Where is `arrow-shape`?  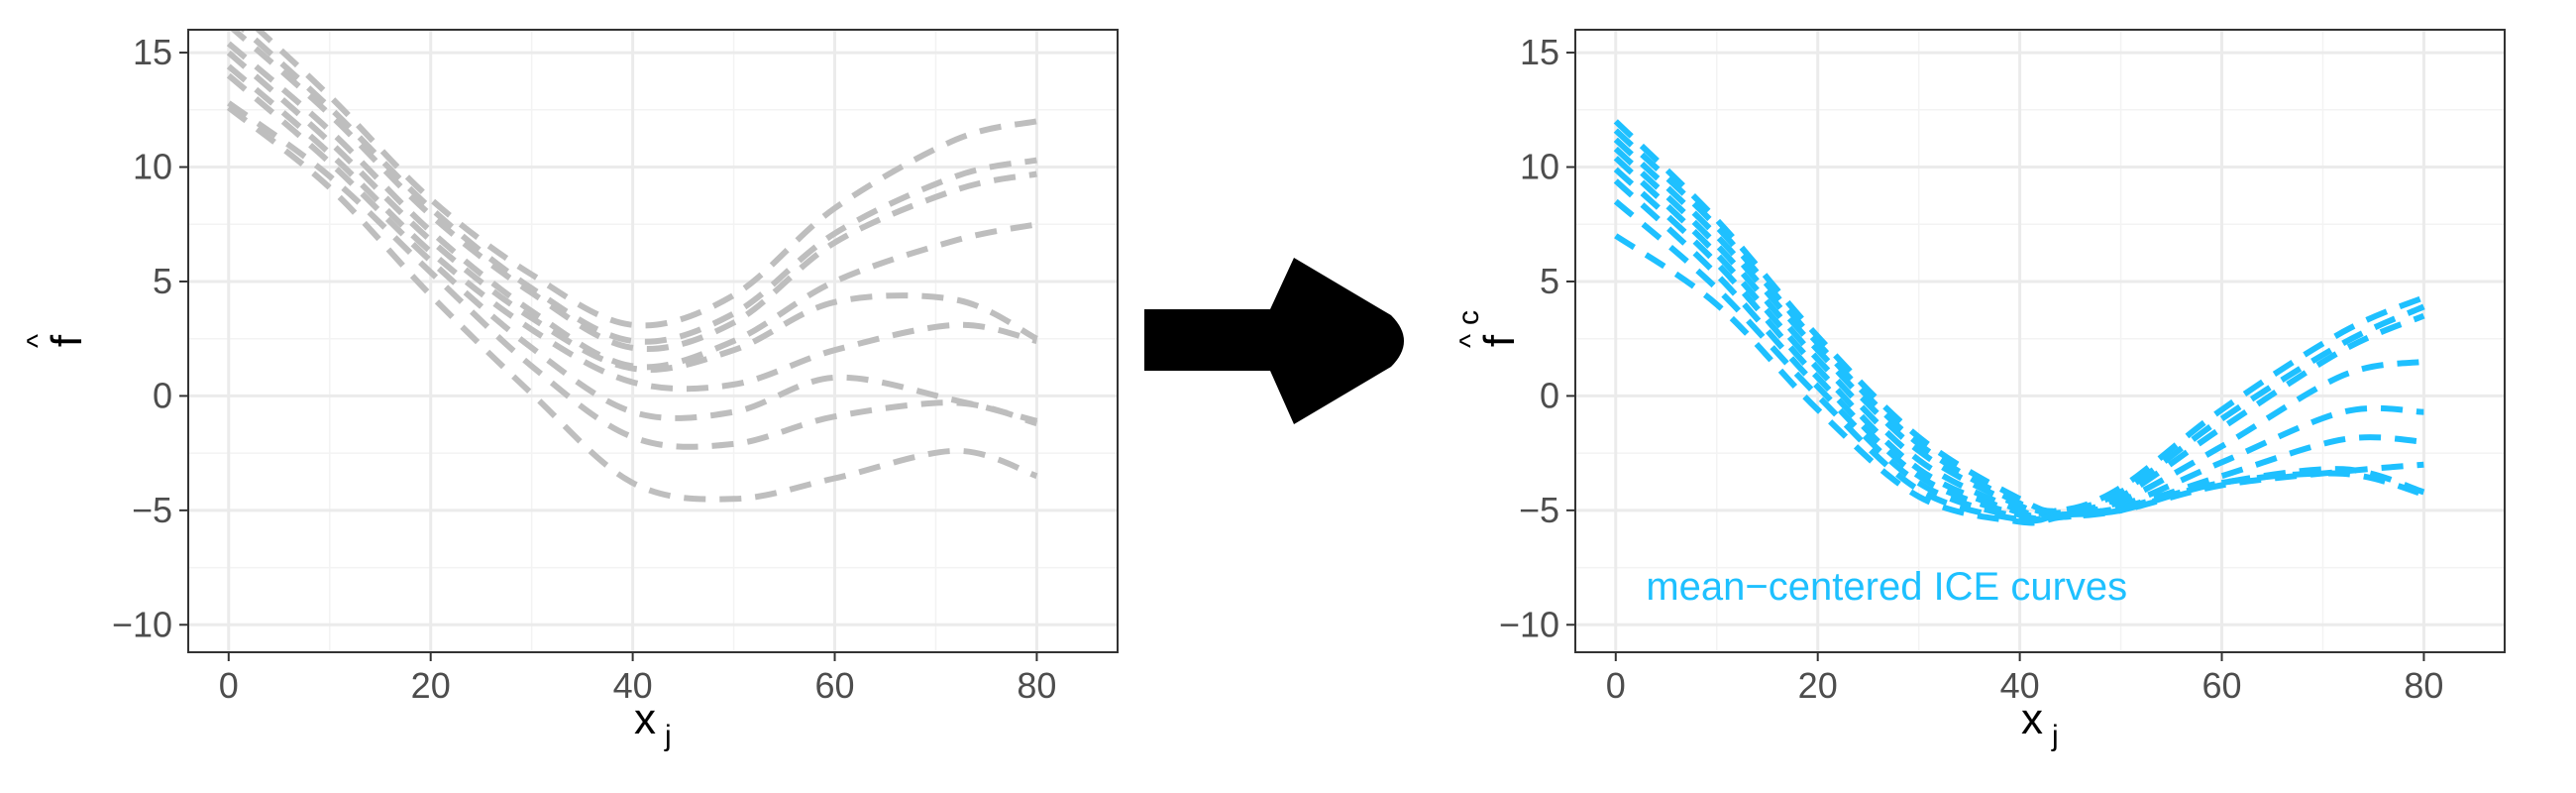 arrow-shape is located at coordinates (1274, 341).